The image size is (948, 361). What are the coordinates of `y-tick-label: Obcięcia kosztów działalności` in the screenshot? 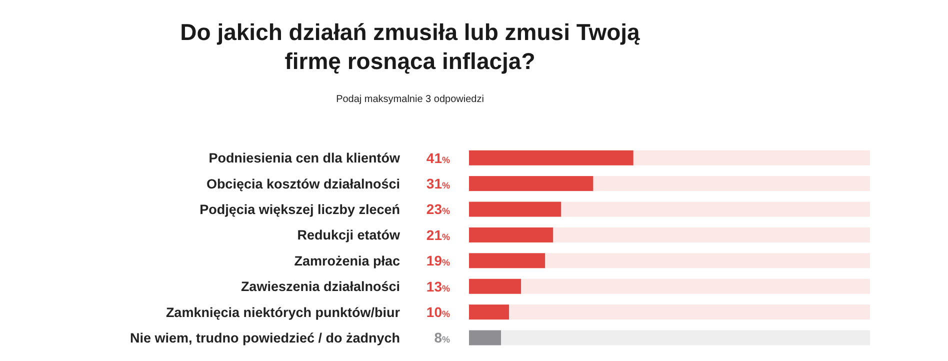 It's located at (303, 184).